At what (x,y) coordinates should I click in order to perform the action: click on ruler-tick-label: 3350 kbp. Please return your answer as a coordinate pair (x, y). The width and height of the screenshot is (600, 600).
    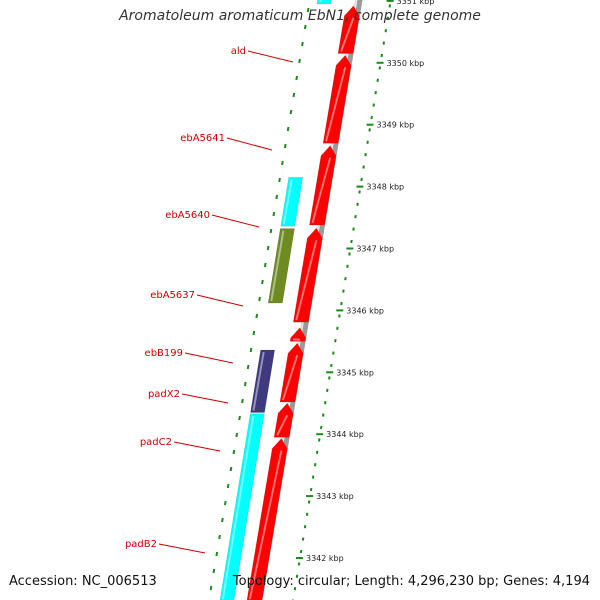
    Looking at the image, I should click on (406, 63).